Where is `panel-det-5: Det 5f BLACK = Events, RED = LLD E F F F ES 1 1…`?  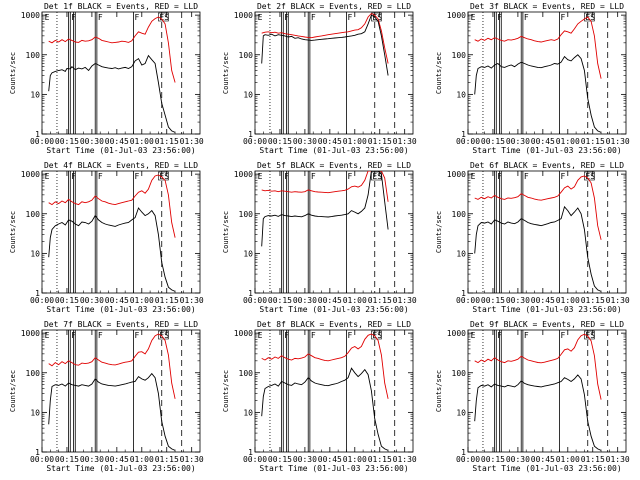
panel-det-5: Det 5f BLACK = Events, RED = LLD E F F F ES 1 1… is located at coordinates (319, 237).